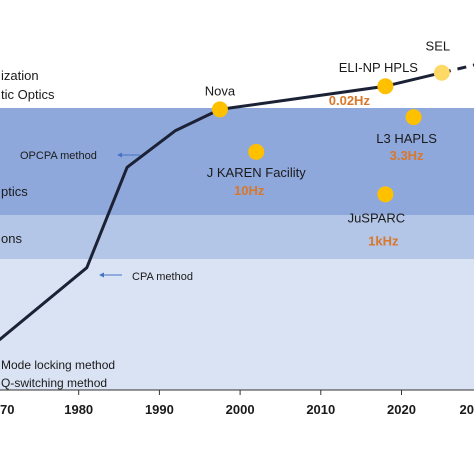 The height and width of the screenshot is (474, 474). What do you see at coordinates (438, 46) in the screenshot?
I see `point-label-sel: SEL` at bounding box center [438, 46].